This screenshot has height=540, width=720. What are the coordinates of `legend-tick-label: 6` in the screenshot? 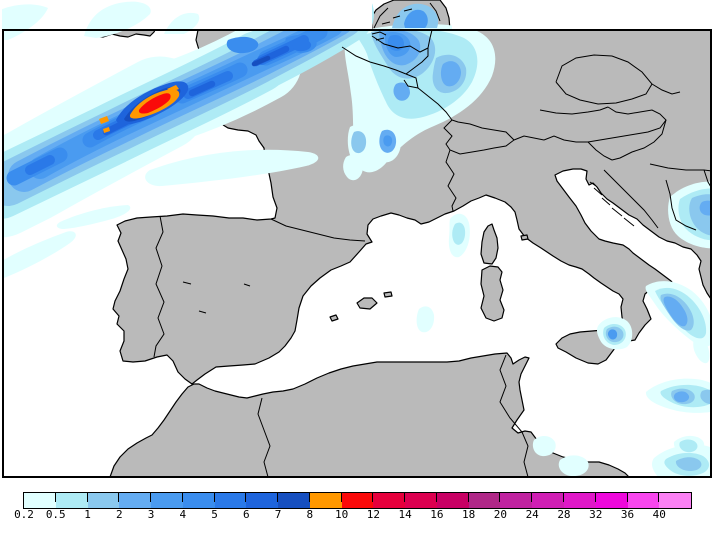 It's located at (246, 514).